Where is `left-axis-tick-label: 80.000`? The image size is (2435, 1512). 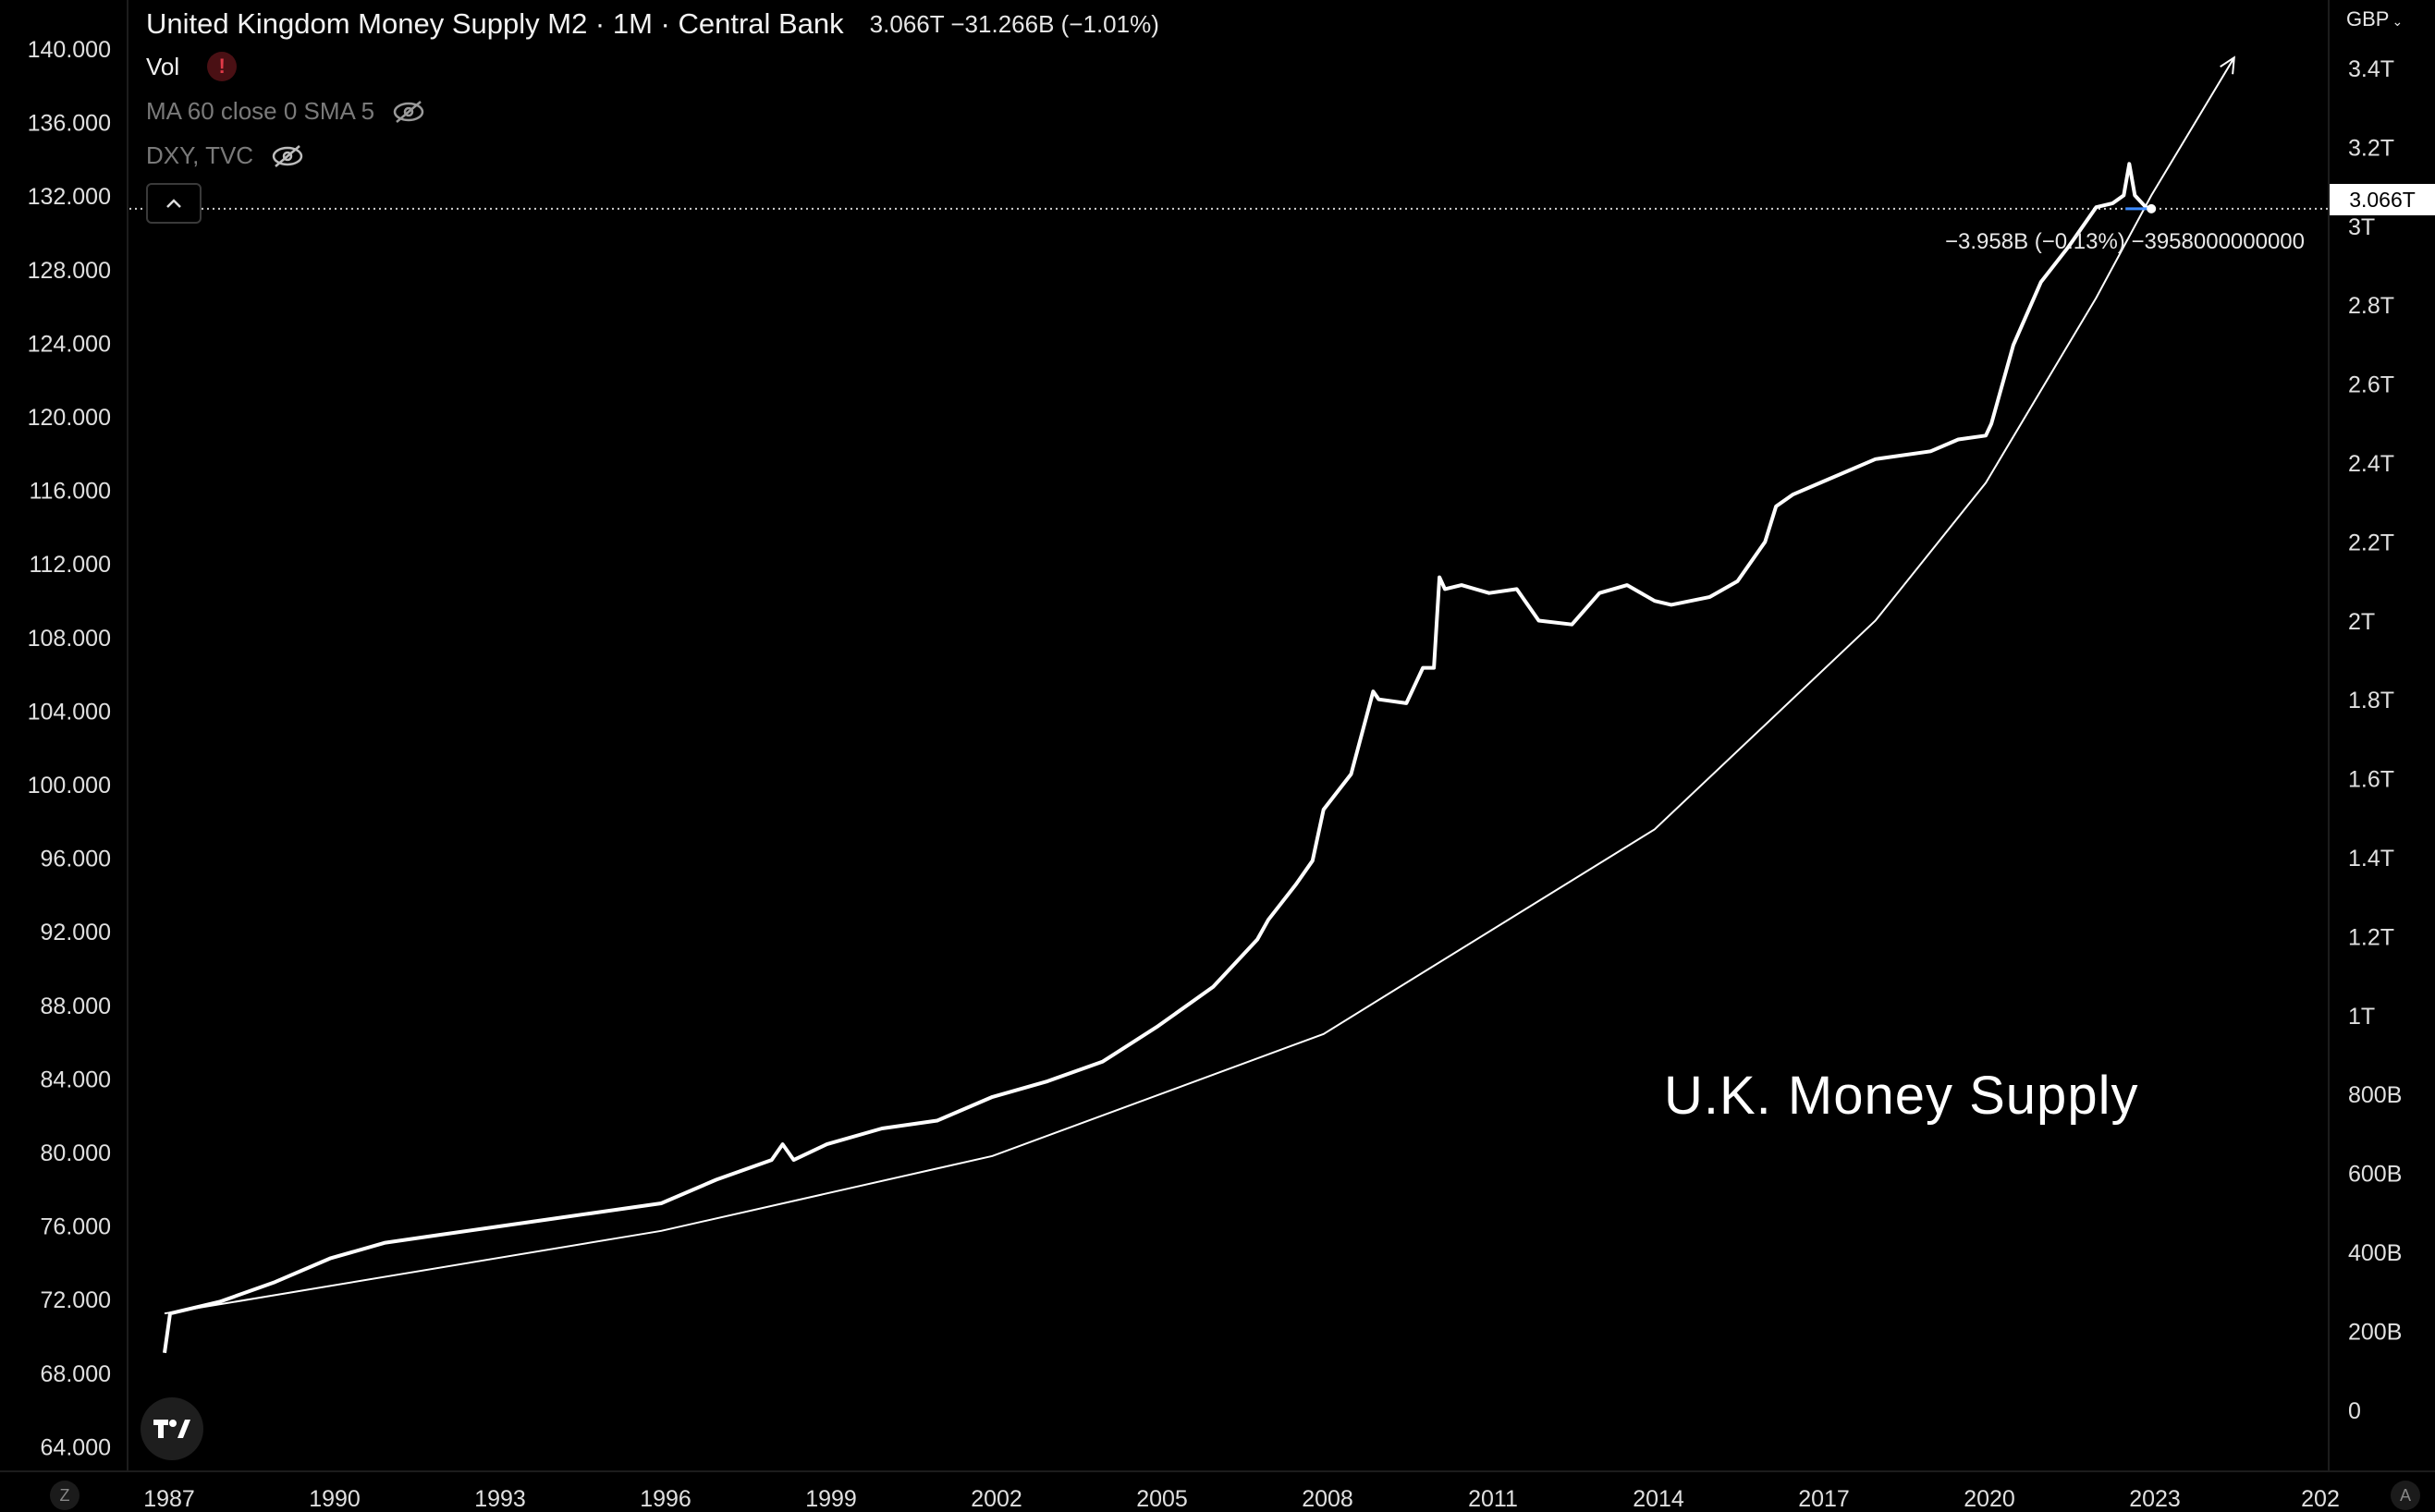
left-axis-tick-label: 80.000 is located at coordinates (76, 1153).